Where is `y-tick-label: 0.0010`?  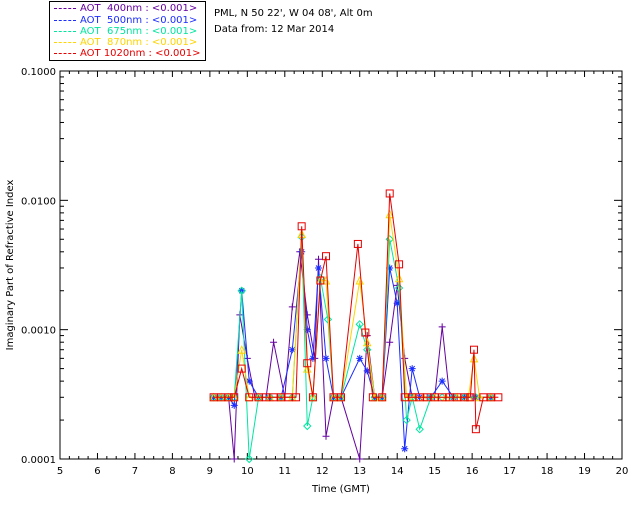 y-tick-label: 0.0010 is located at coordinates (38, 331).